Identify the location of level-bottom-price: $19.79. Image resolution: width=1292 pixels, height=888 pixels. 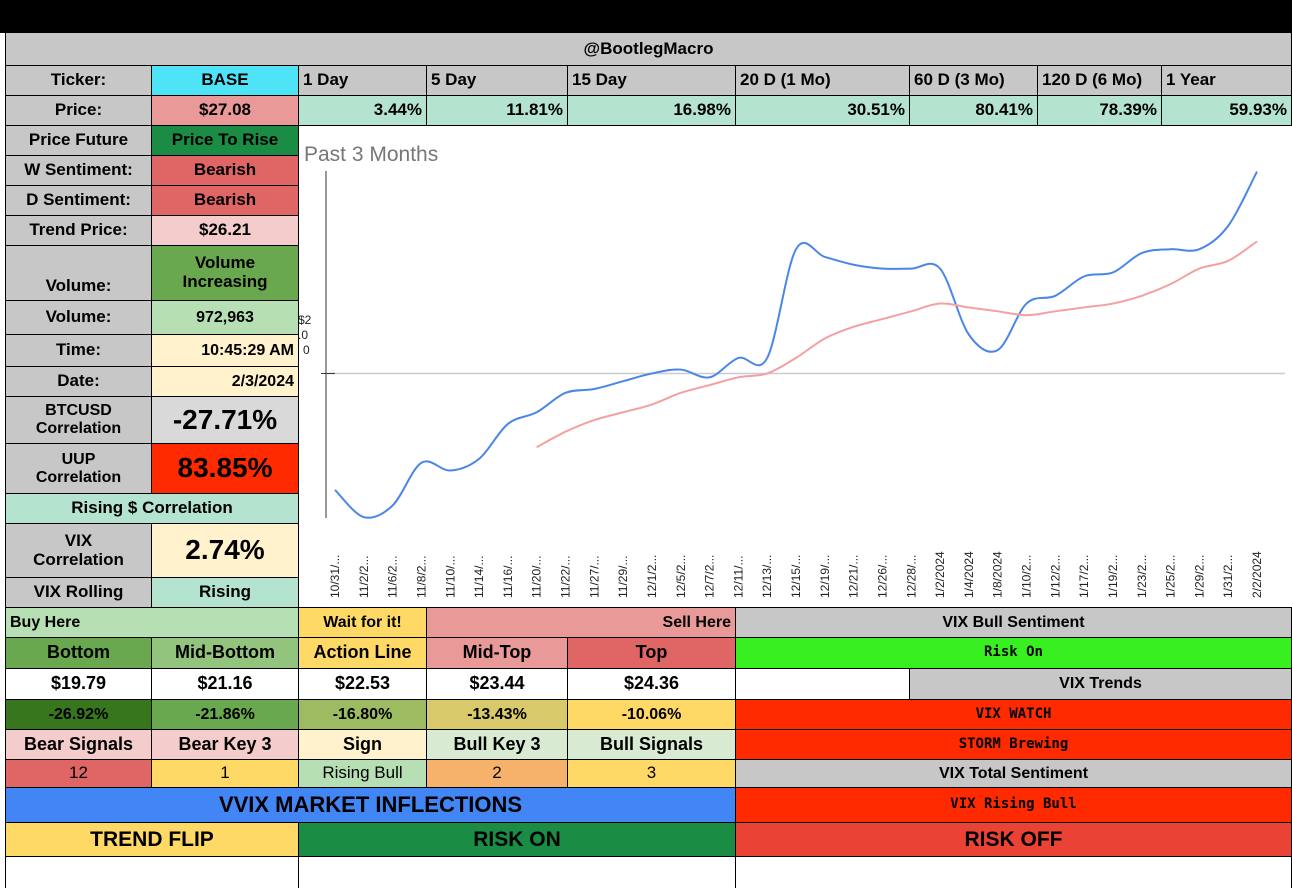
(79, 684).